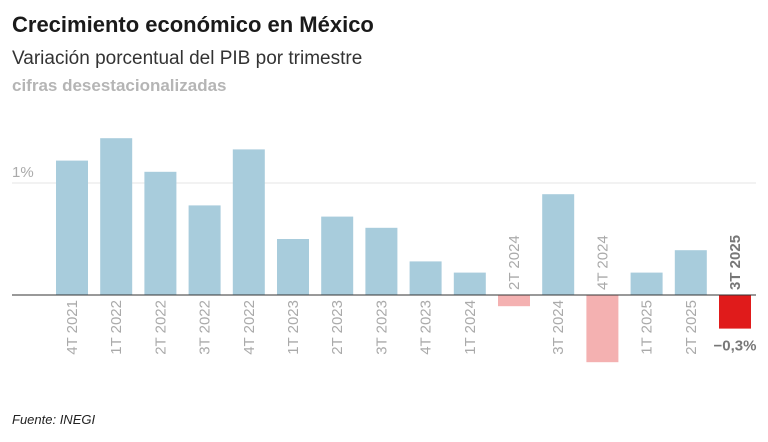 Image resolution: width=768 pixels, height=442 pixels. I want to click on x-tick-label: 2T 2023, so click(337, 327).